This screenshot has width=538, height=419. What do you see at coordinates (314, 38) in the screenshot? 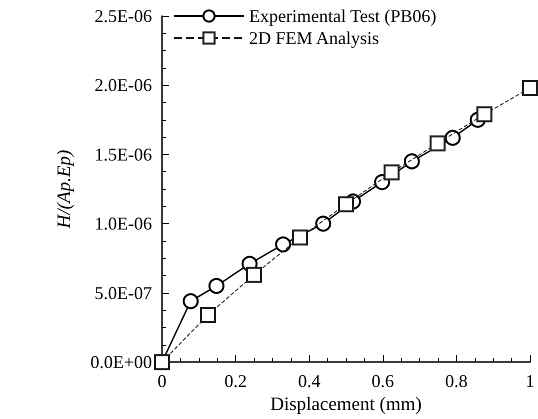
I see `legend-label: 2D FEM Analysis` at bounding box center [314, 38].